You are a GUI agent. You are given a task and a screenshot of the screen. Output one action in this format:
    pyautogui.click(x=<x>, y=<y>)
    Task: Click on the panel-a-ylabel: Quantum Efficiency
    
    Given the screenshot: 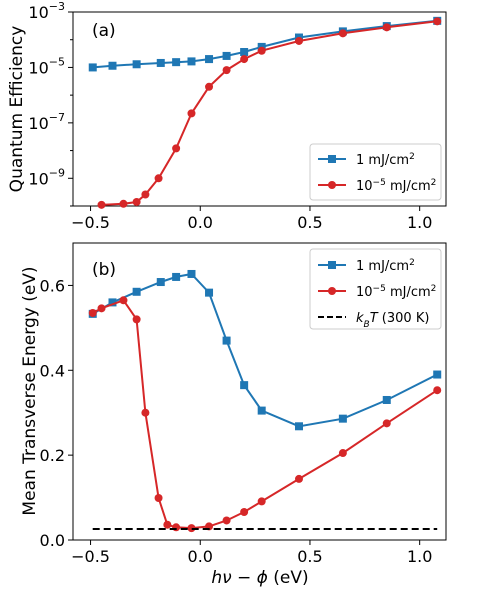 What is the action you would take?
    pyautogui.click(x=17, y=109)
    